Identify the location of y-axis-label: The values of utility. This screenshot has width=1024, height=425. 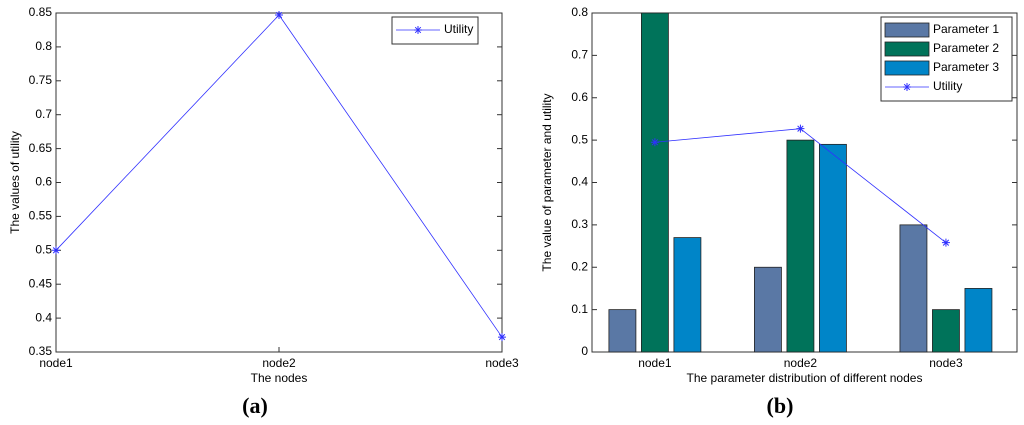
(15, 182).